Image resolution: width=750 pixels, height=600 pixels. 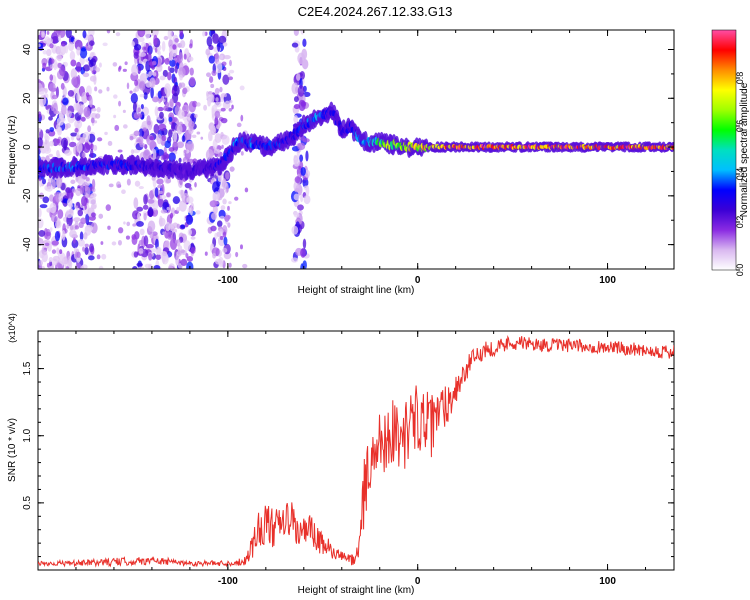 I want to click on snr-x-tick-label: -100, so click(x=228, y=581).